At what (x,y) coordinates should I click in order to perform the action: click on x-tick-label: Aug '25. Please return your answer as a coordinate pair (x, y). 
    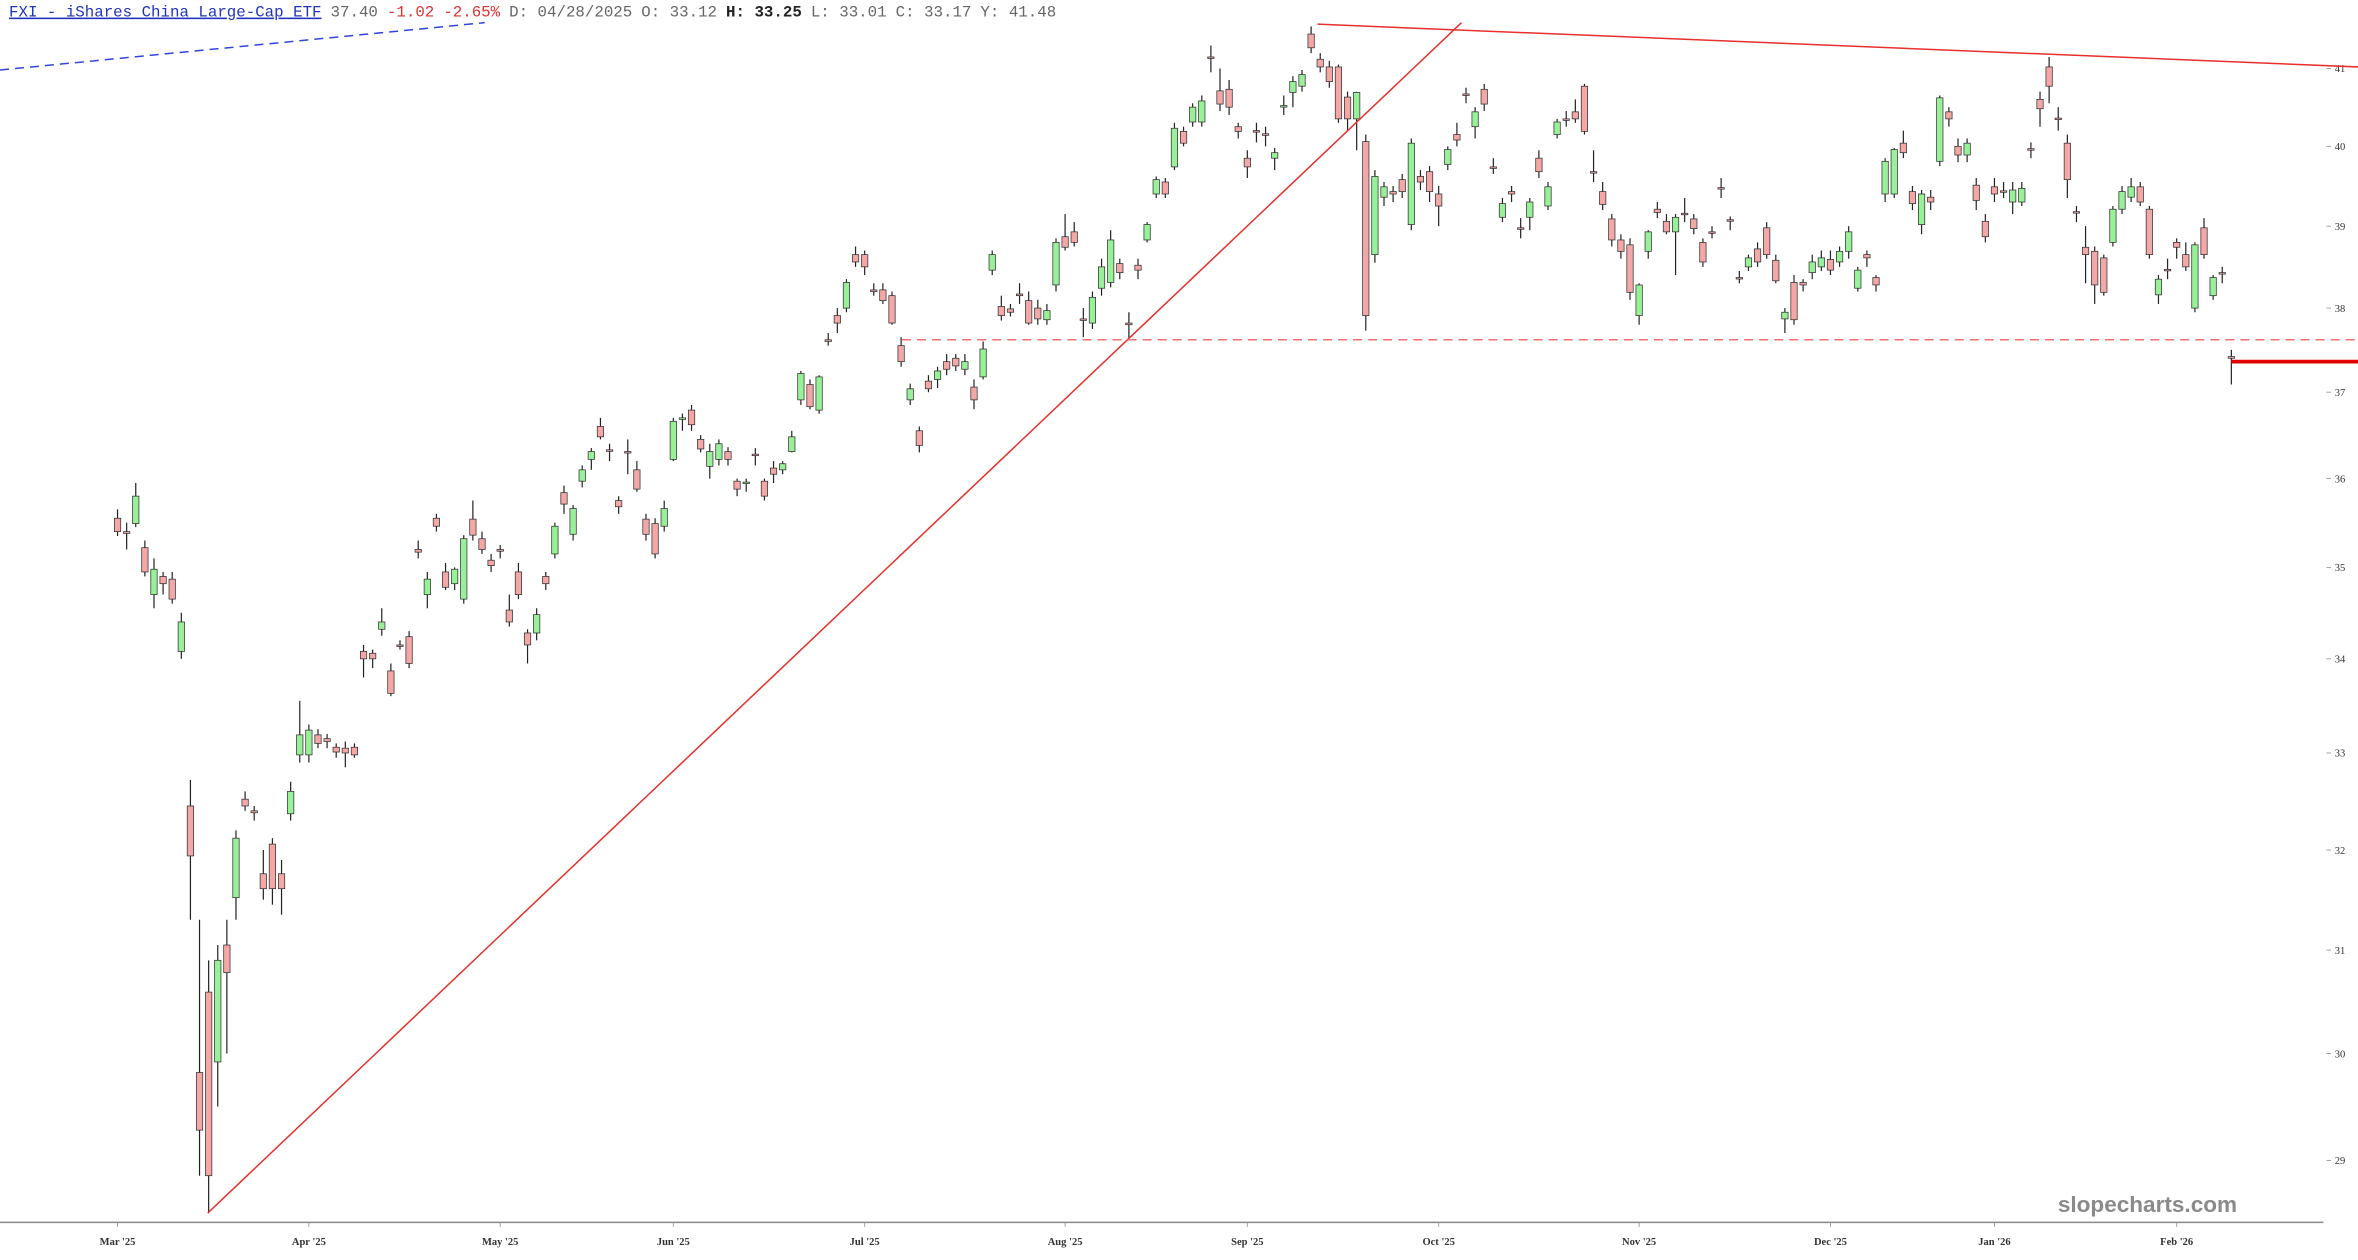
    Looking at the image, I should click on (1065, 1242).